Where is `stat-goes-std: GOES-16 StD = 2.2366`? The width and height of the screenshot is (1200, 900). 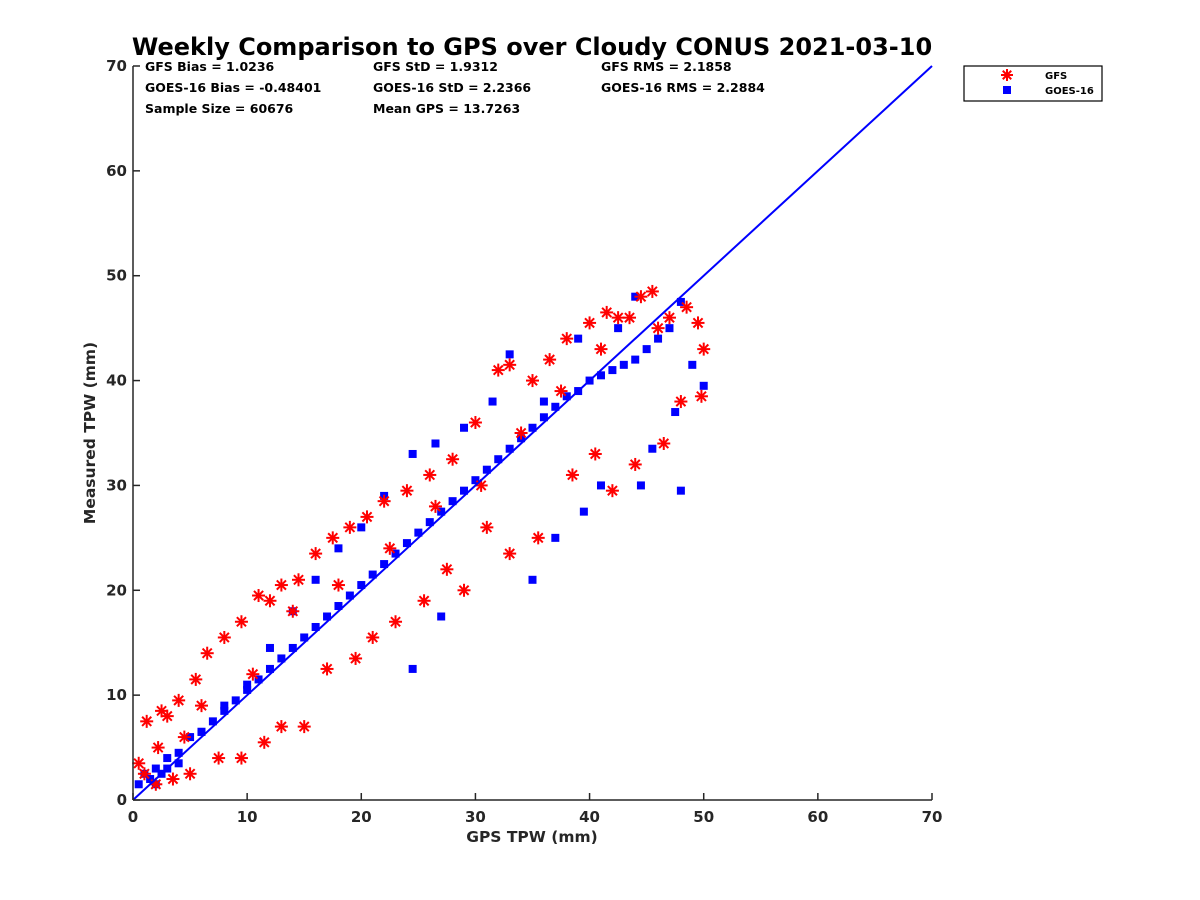 stat-goes-std: GOES-16 StD = 2.2366 is located at coordinates (452, 87).